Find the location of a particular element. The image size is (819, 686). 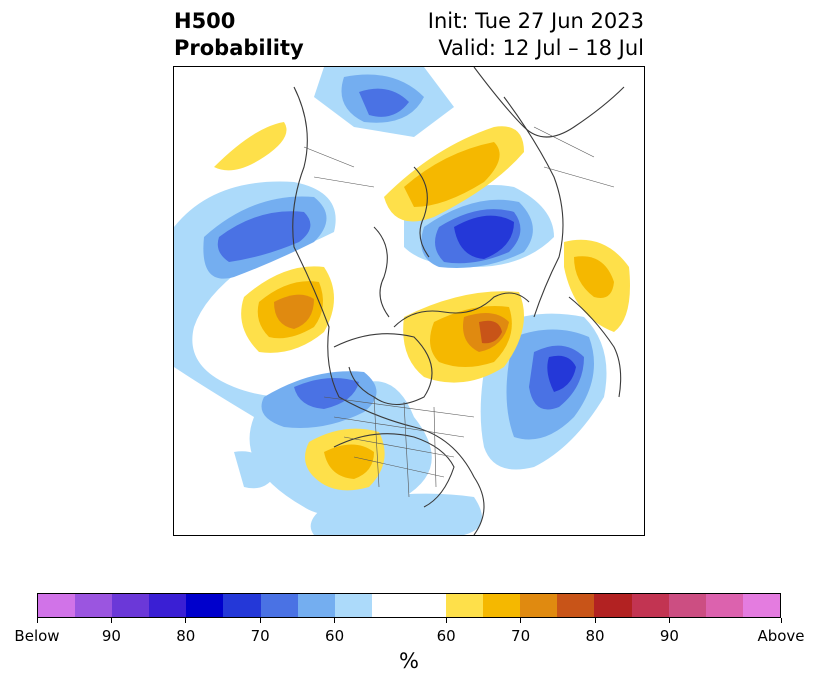

title-line-2: Probability is located at coordinates (239, 48).